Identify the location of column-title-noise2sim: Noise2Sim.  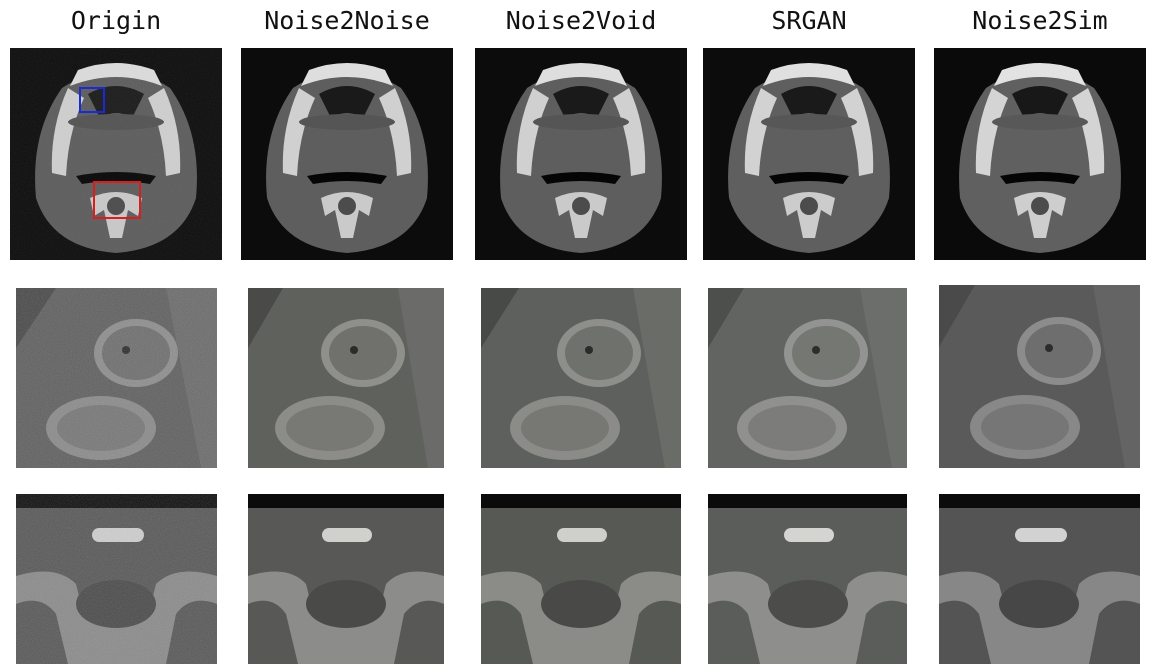
(1040, 20).